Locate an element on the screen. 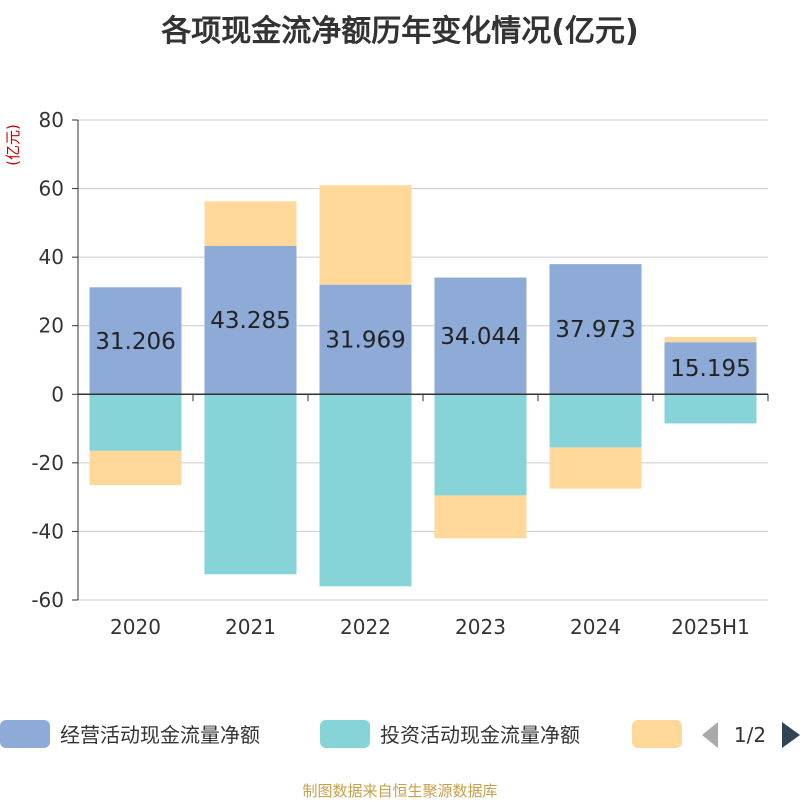 The height and width of the screenshot is (801, 800). data-label: 37.973 is located at coordinates (595, 330).